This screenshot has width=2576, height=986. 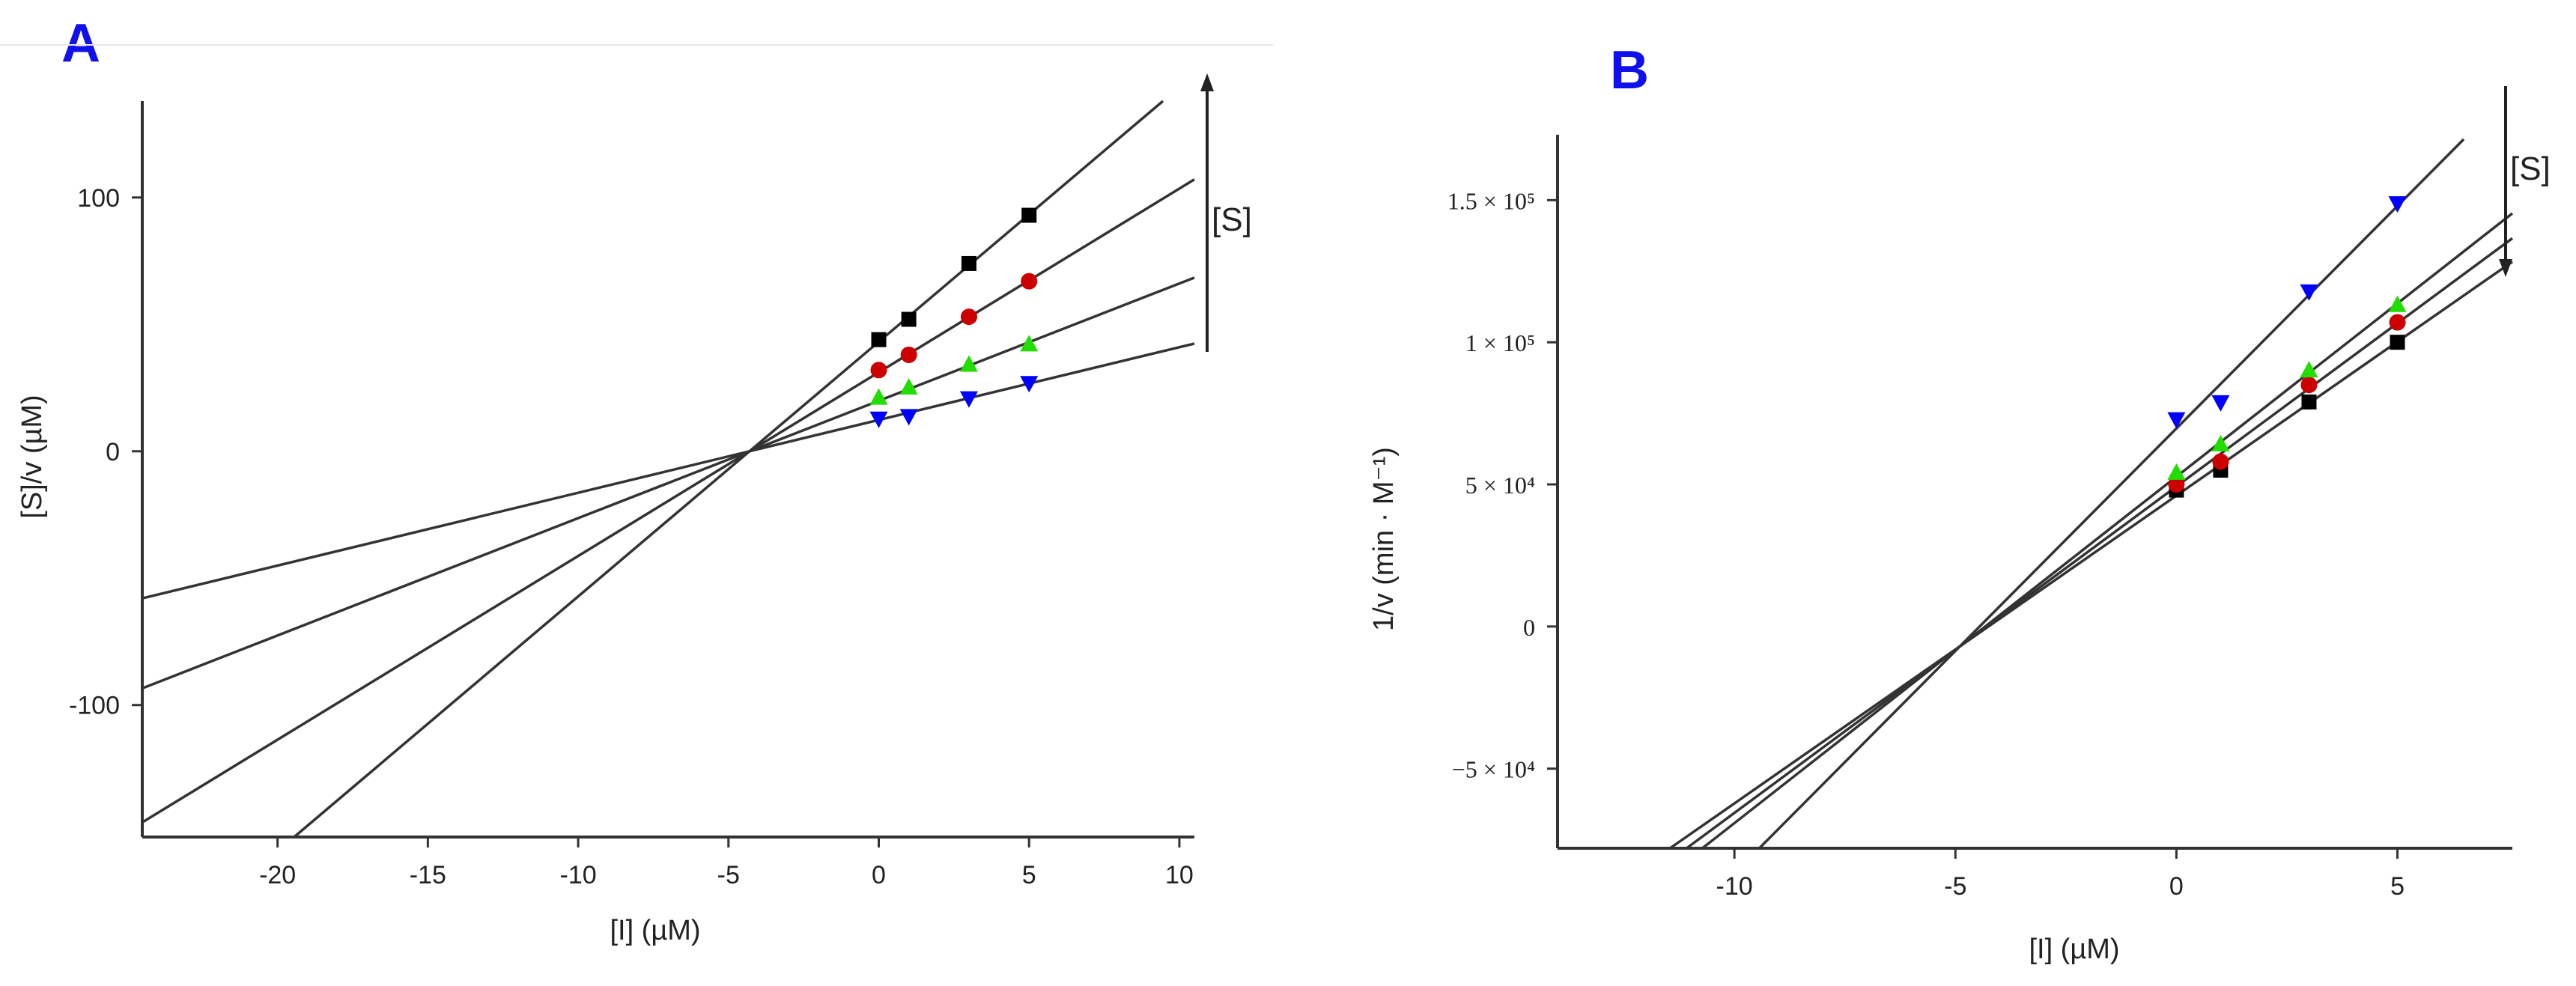 What do you see at coordinates (1207, 82) in the screenshot?
I see `panel-a-concentration-arrowhead` at bounding box center [1207, 82].